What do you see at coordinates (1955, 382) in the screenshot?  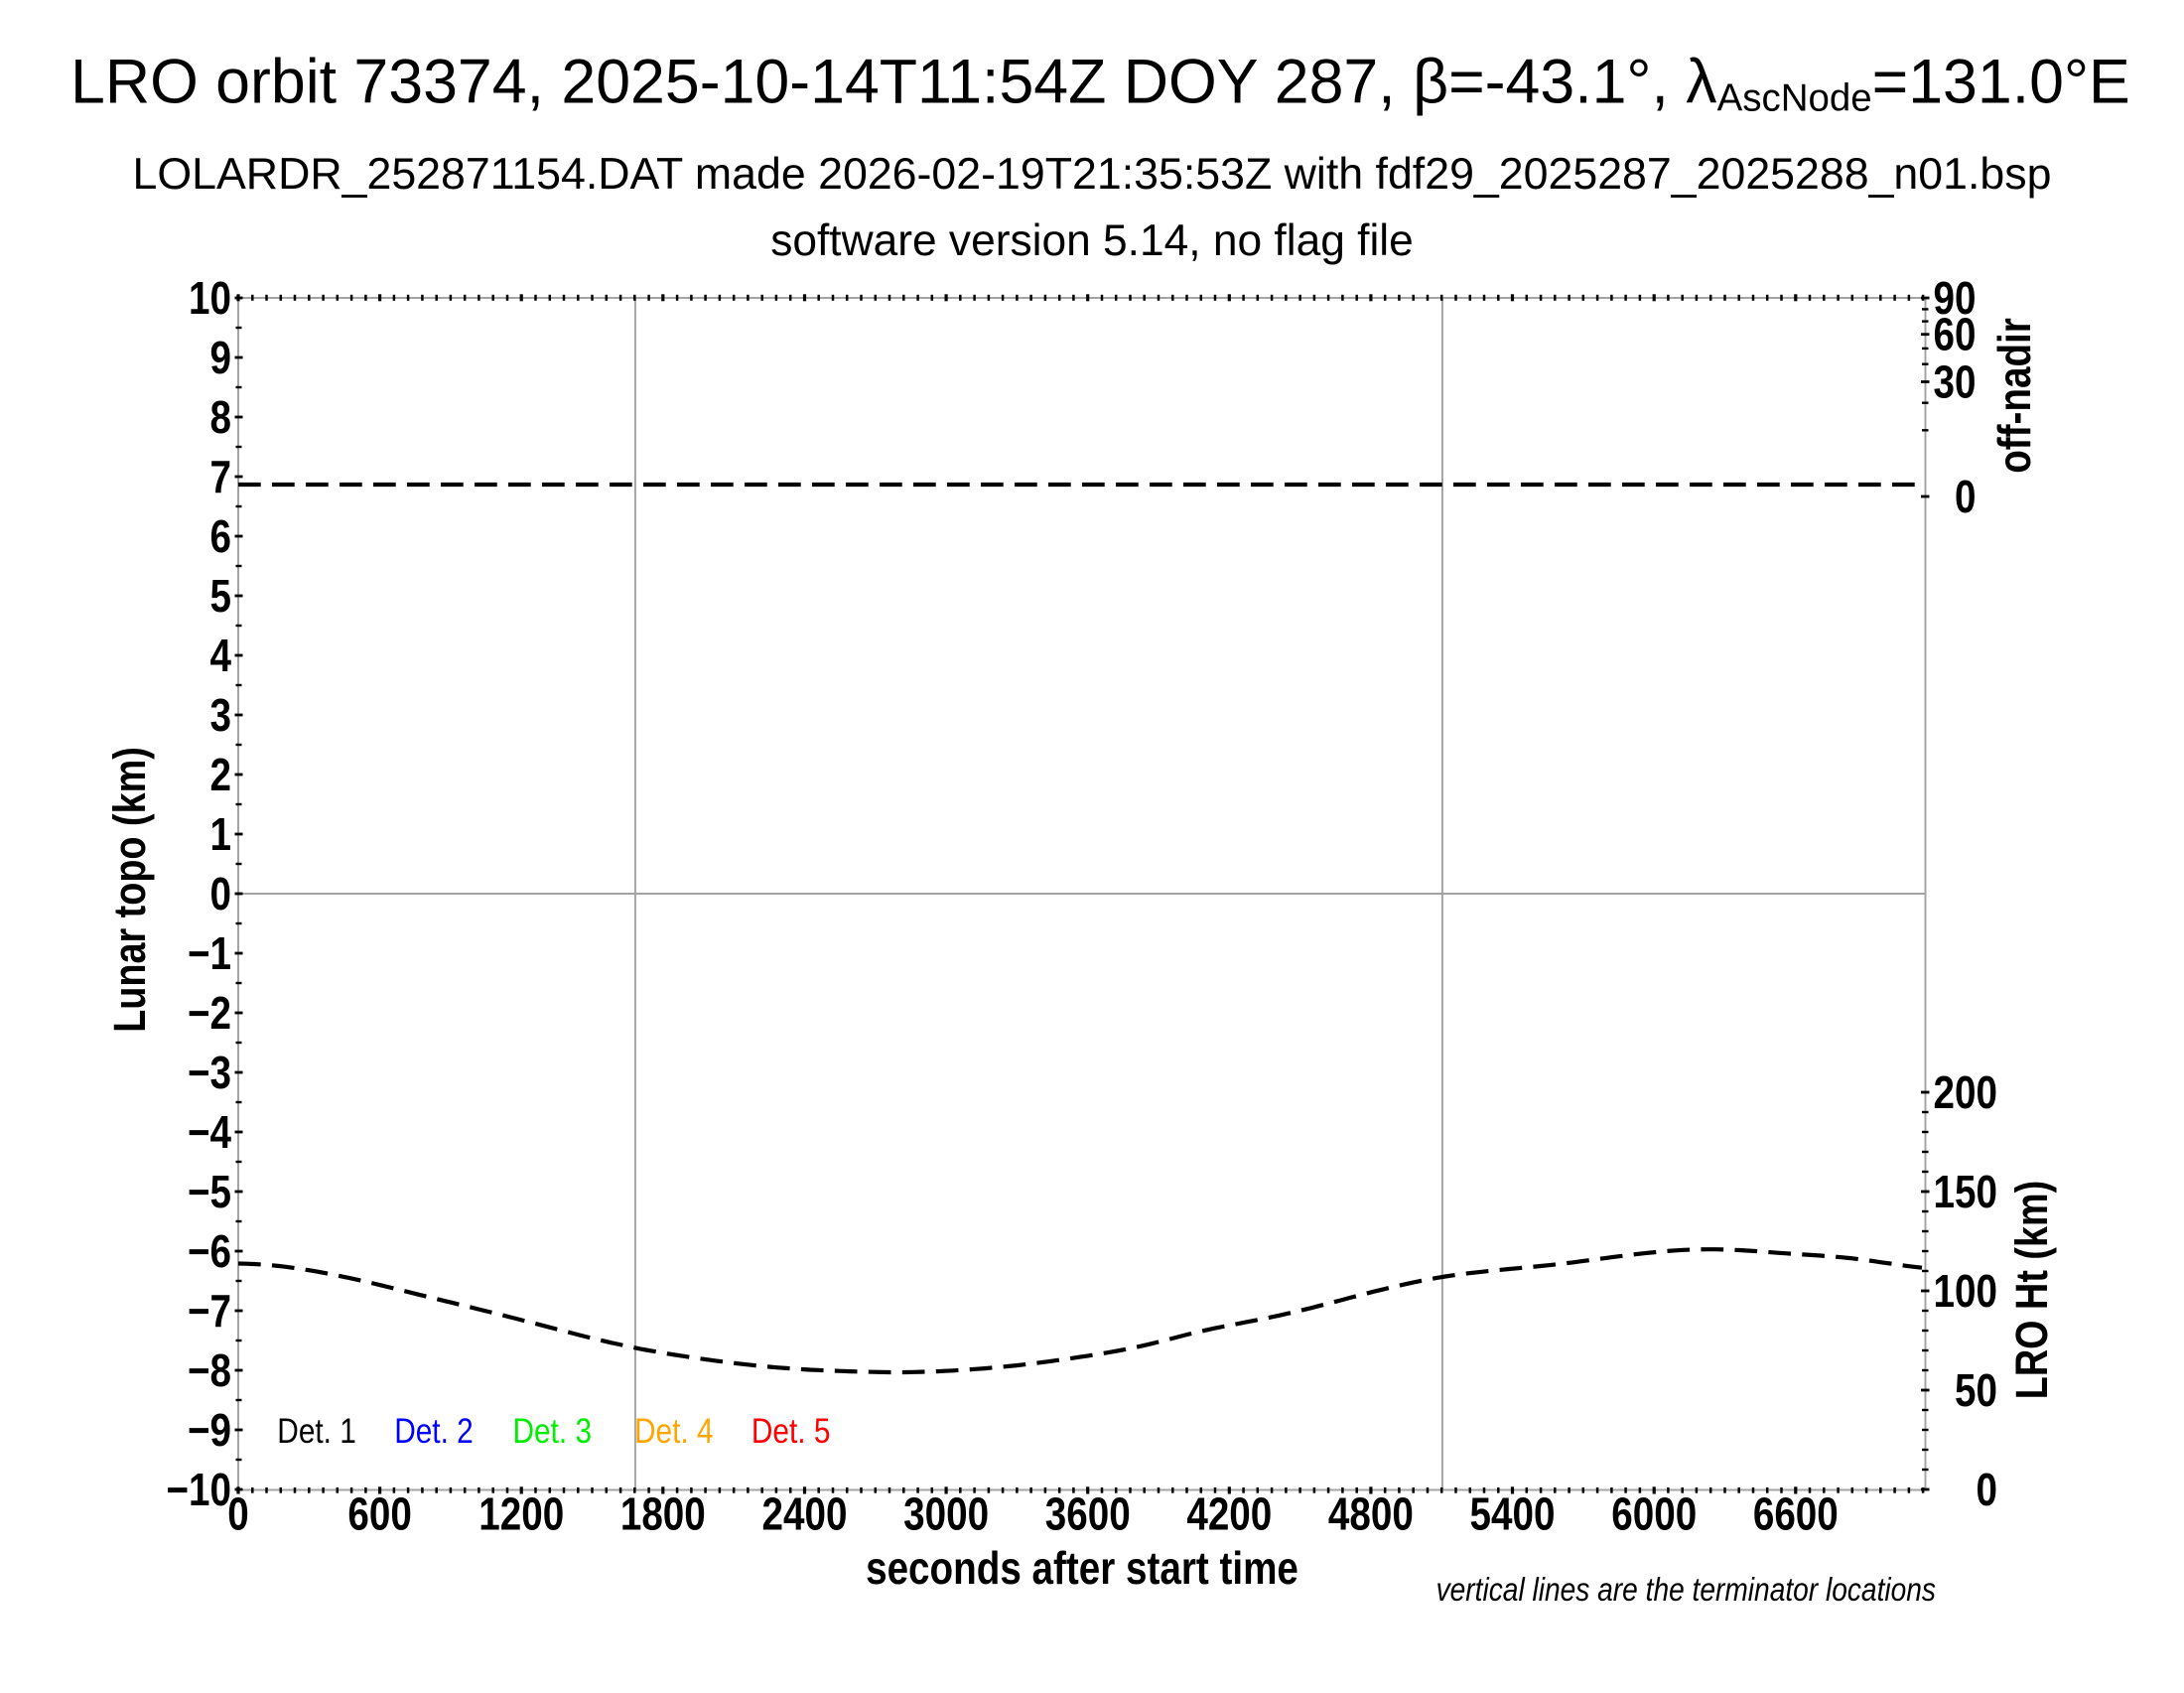 I see `svg-text: 30` at bounding box center [1955, 382].